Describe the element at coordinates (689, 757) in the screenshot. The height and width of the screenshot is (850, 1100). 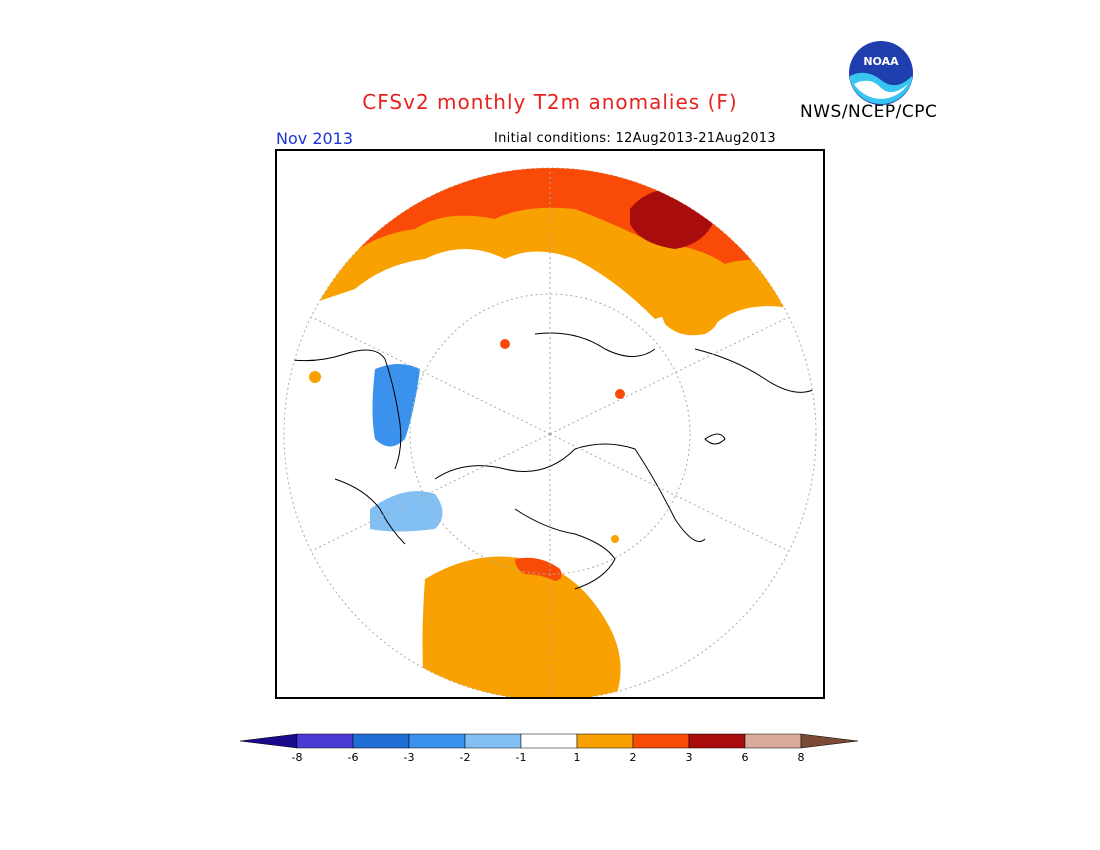
I see `legend-tick-label: 3` at that location.